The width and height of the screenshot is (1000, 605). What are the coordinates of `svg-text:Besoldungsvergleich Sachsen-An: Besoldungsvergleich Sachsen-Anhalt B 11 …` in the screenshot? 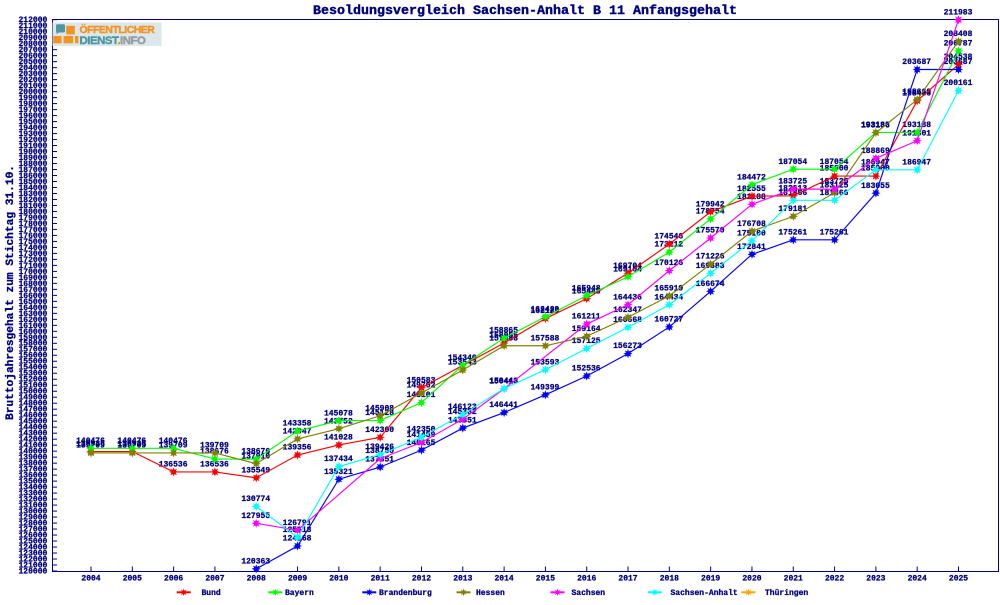 It's located at (525, 10).